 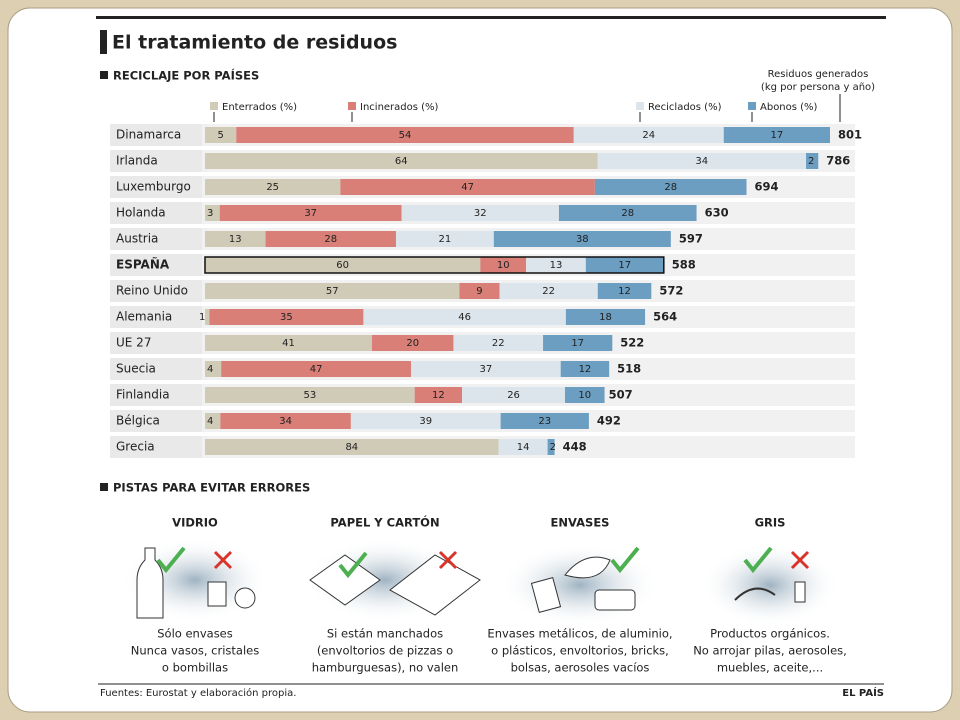 What do you see at coordinates (684, 265) in the screenshot?
I see `total-label: 588` at bounding box center [684, 265].